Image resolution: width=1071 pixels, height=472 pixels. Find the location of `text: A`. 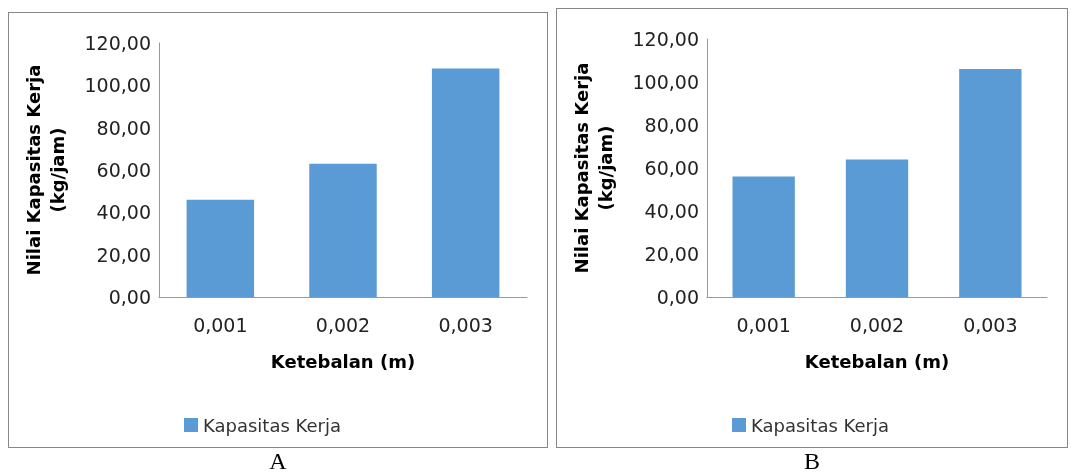

text: A is located at coordinates (278, 460).